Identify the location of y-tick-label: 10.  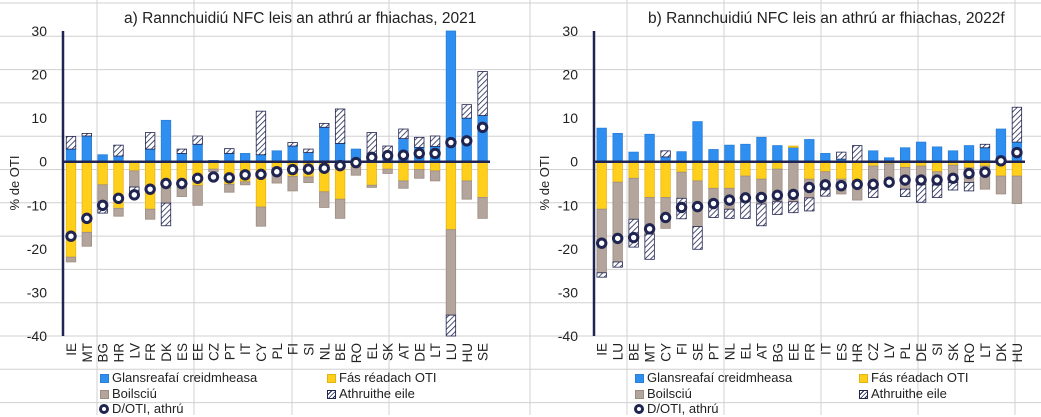
(39, 118).